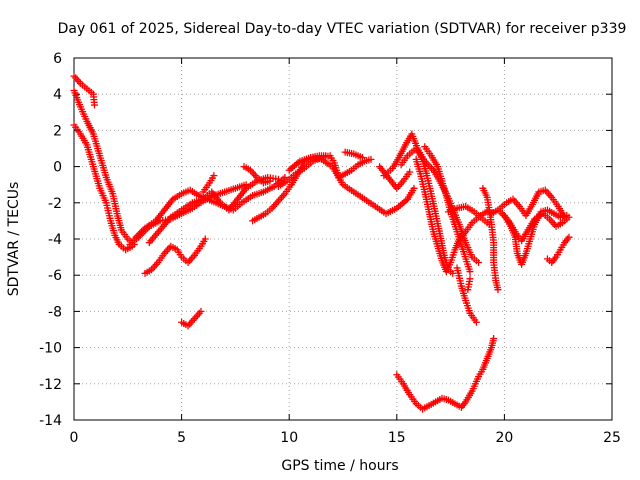 Image resolution: width=640 pixels, height=480 pixels. Describe the element at coordinates (14, 239) in the screenshot. I see `y-axis-label: SDTVAR / TECUs` at that location.